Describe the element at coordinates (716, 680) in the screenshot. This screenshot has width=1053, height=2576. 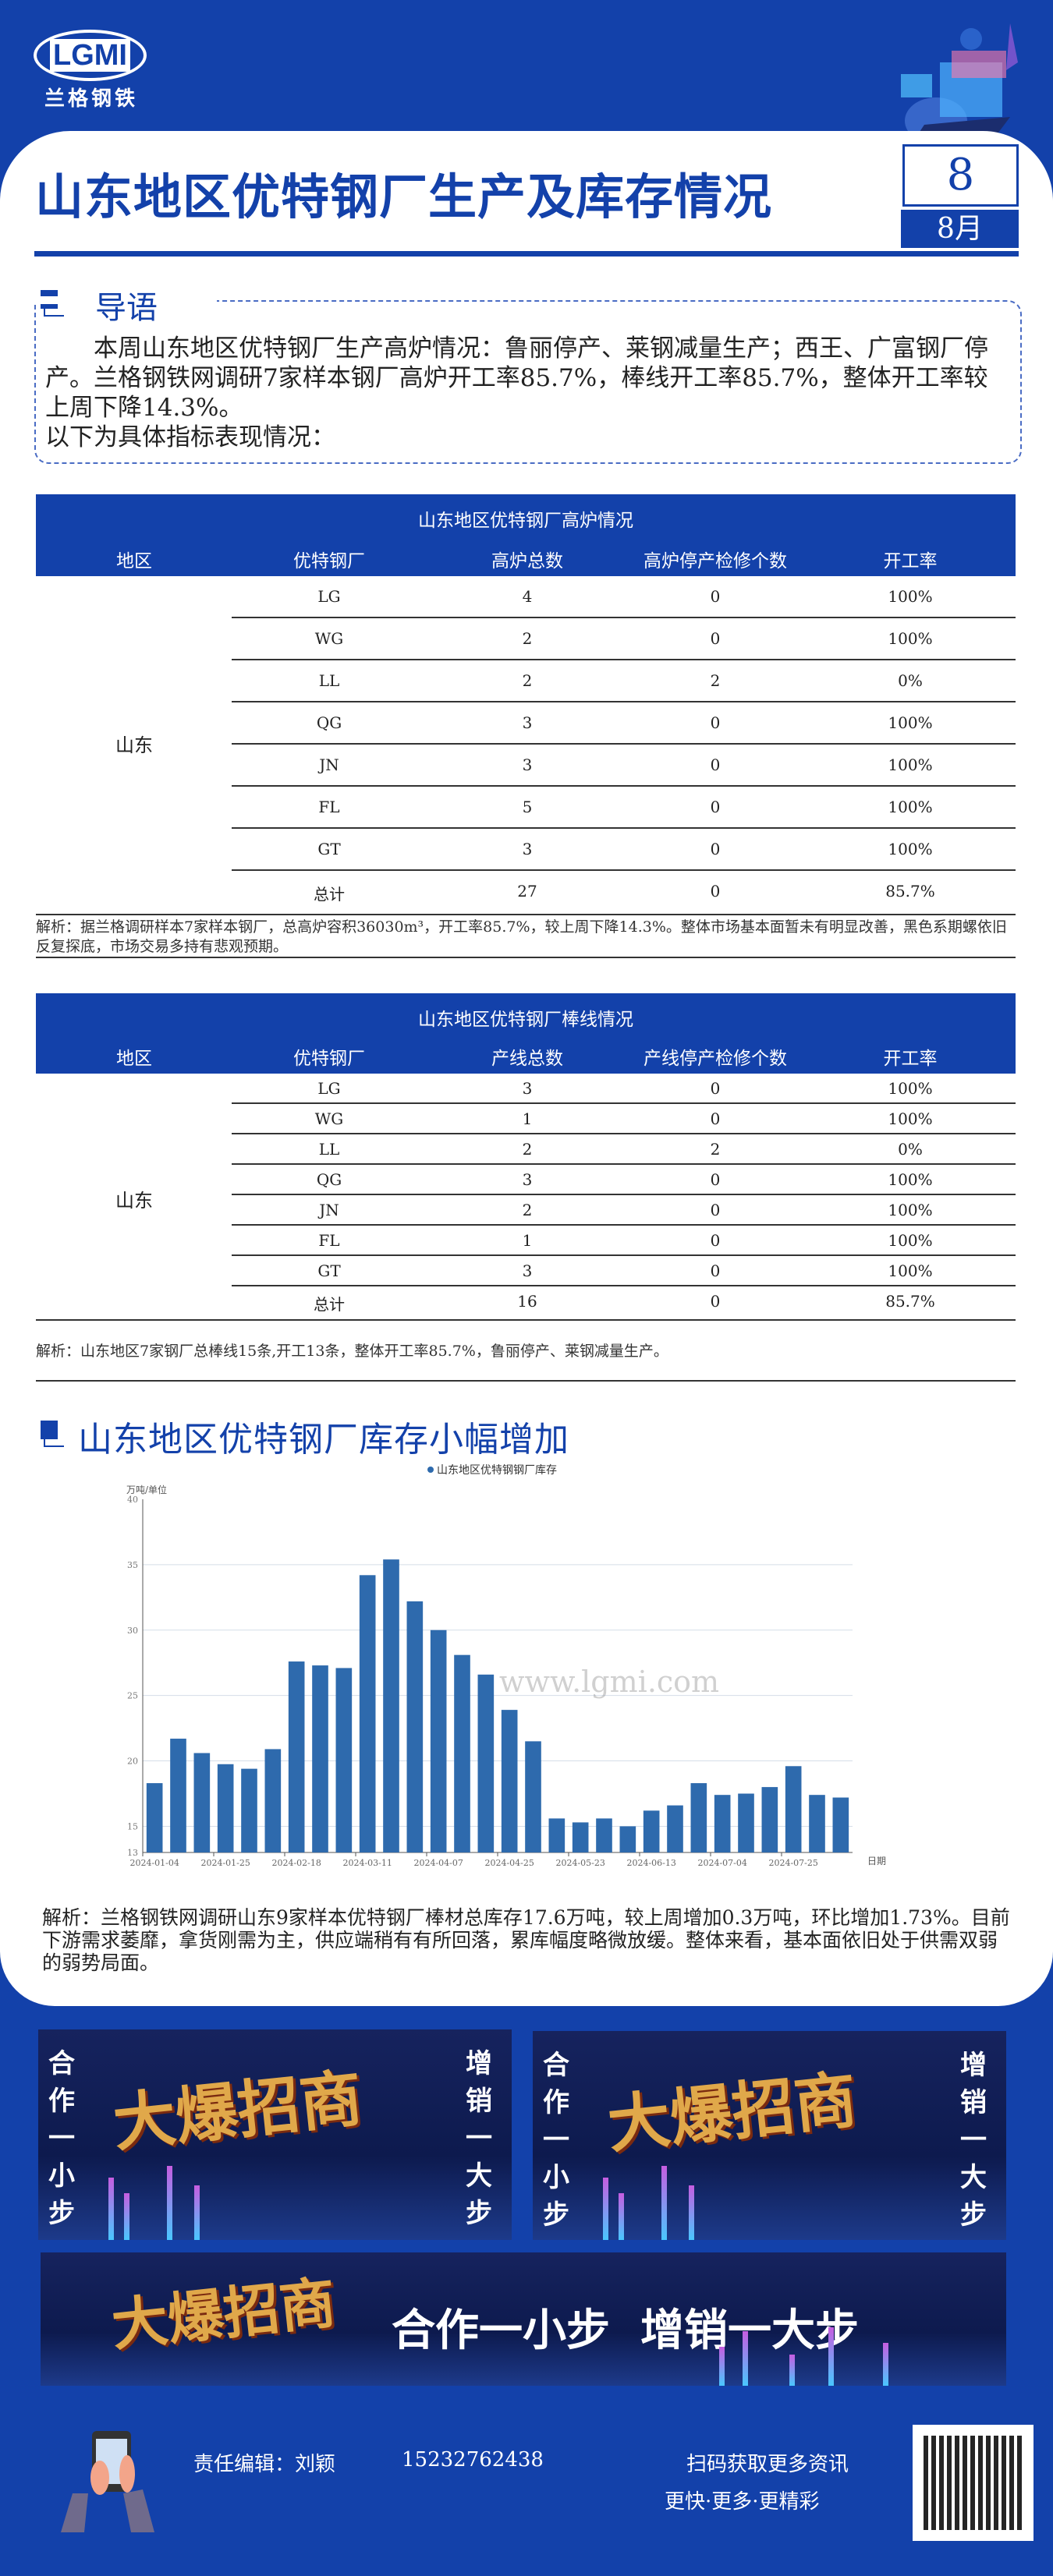
I see `stopped-count: 2` at that location.